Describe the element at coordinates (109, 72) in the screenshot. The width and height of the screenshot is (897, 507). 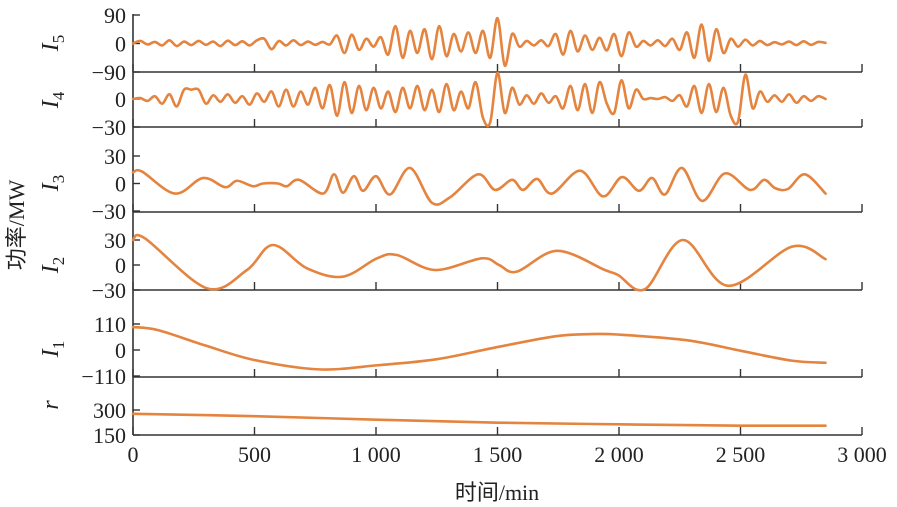
I see `y-tick-label-I5: −90` at that location.